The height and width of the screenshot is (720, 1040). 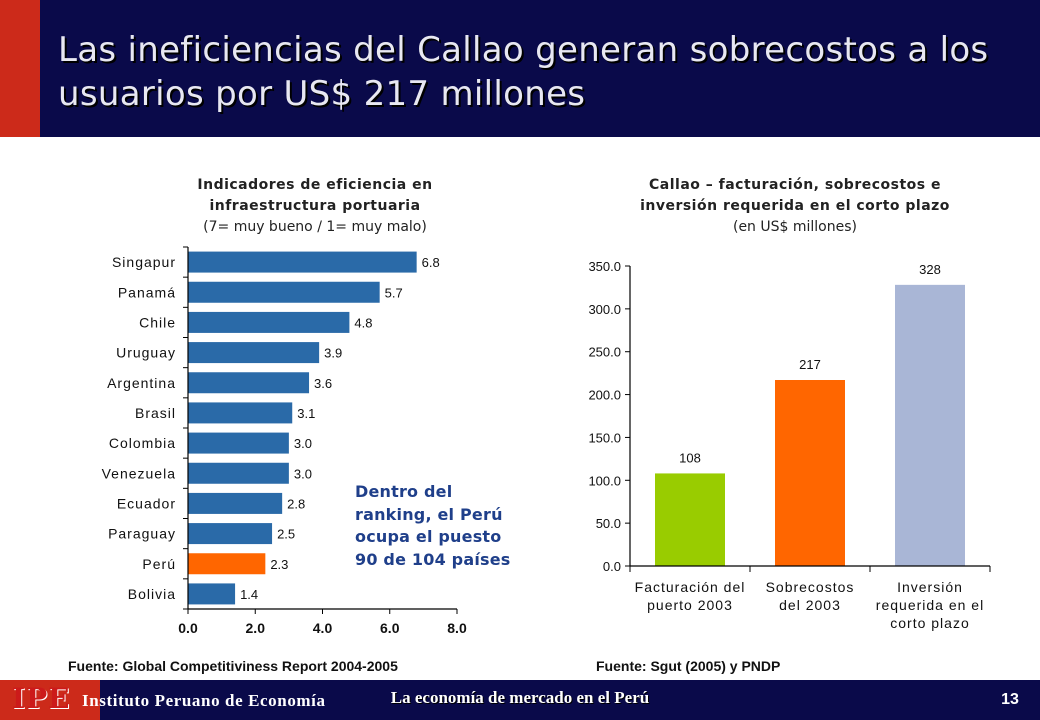 What do you see at coordinates (690, 605) in the screenshot?
I see `category-label: puerto 2003` at bounding box center [690, 605].